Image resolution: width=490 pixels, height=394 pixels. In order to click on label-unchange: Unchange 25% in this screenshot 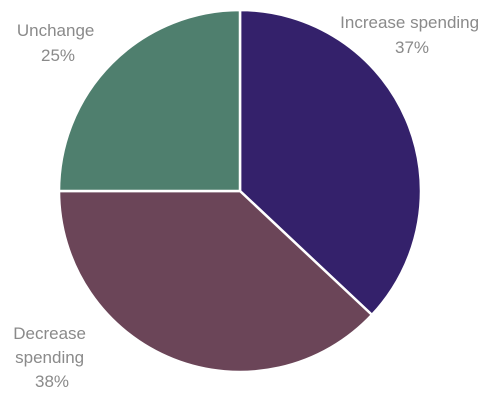, I will do `click(58, 43)`.